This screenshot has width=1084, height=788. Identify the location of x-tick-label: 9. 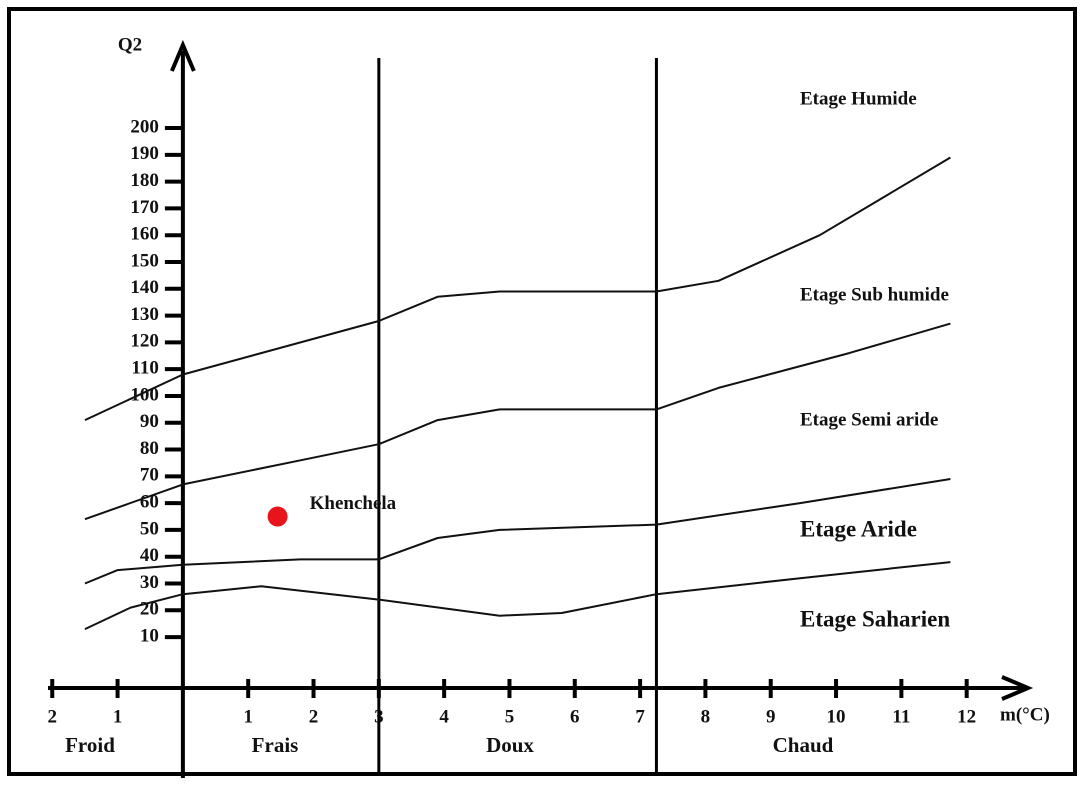
(771, 716).